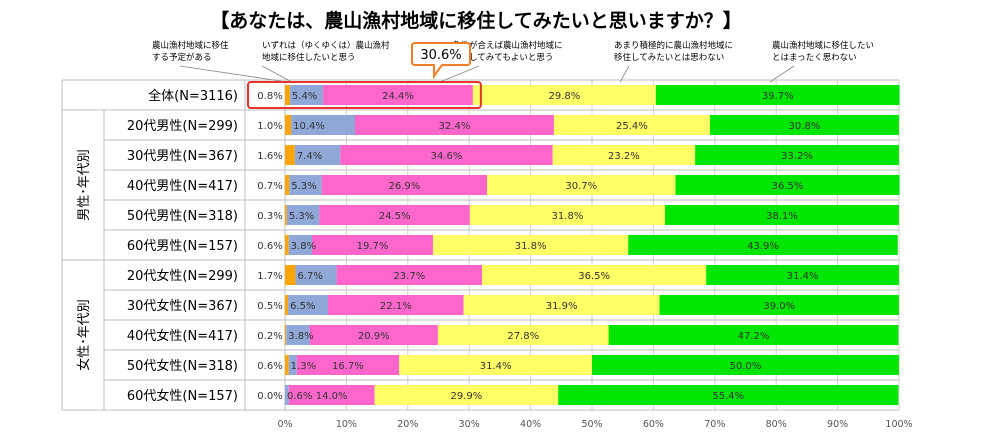 This screenshot has width=1001, height=435. Describe the element at coordinates (898, 424) in the screenshot. I see `x-tick-label: 100%` at that location.